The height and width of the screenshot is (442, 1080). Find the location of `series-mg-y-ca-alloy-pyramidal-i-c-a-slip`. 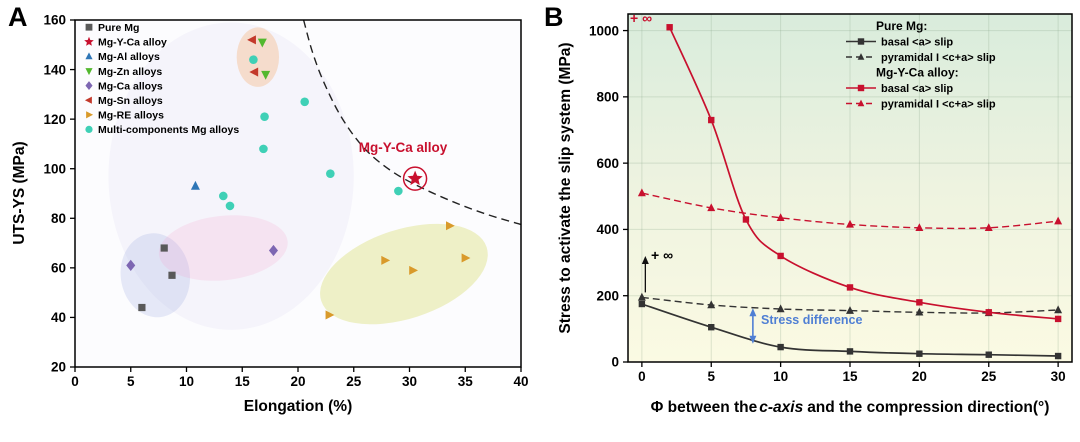

series-mg-y-ca-alloy-pyramidal-i-c-a-slip is located at coordinates (850, 210).